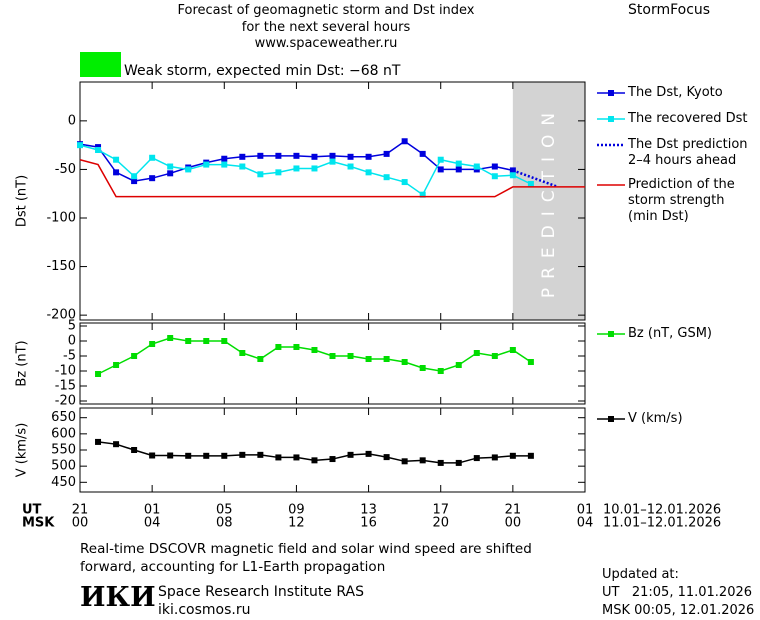  I want to click on y-tick-label: -20, so click(65, 401).